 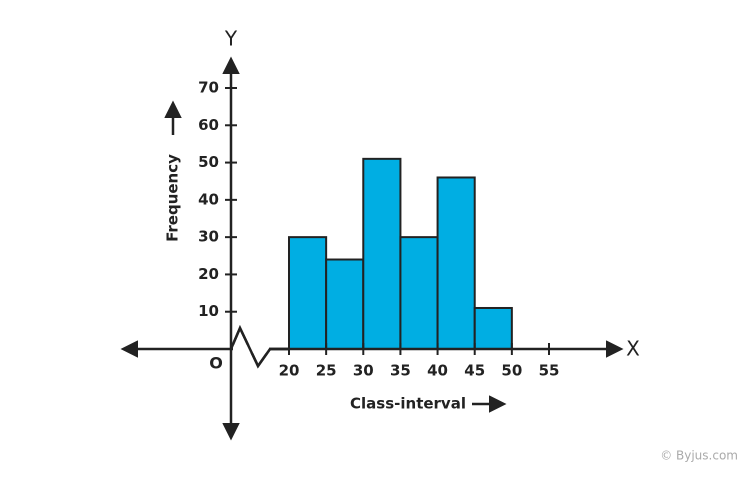 What do you see at coordinates (474, 371) in the screenshot?
I see `x-tick-label: 45` at bounding box center [474, 371].